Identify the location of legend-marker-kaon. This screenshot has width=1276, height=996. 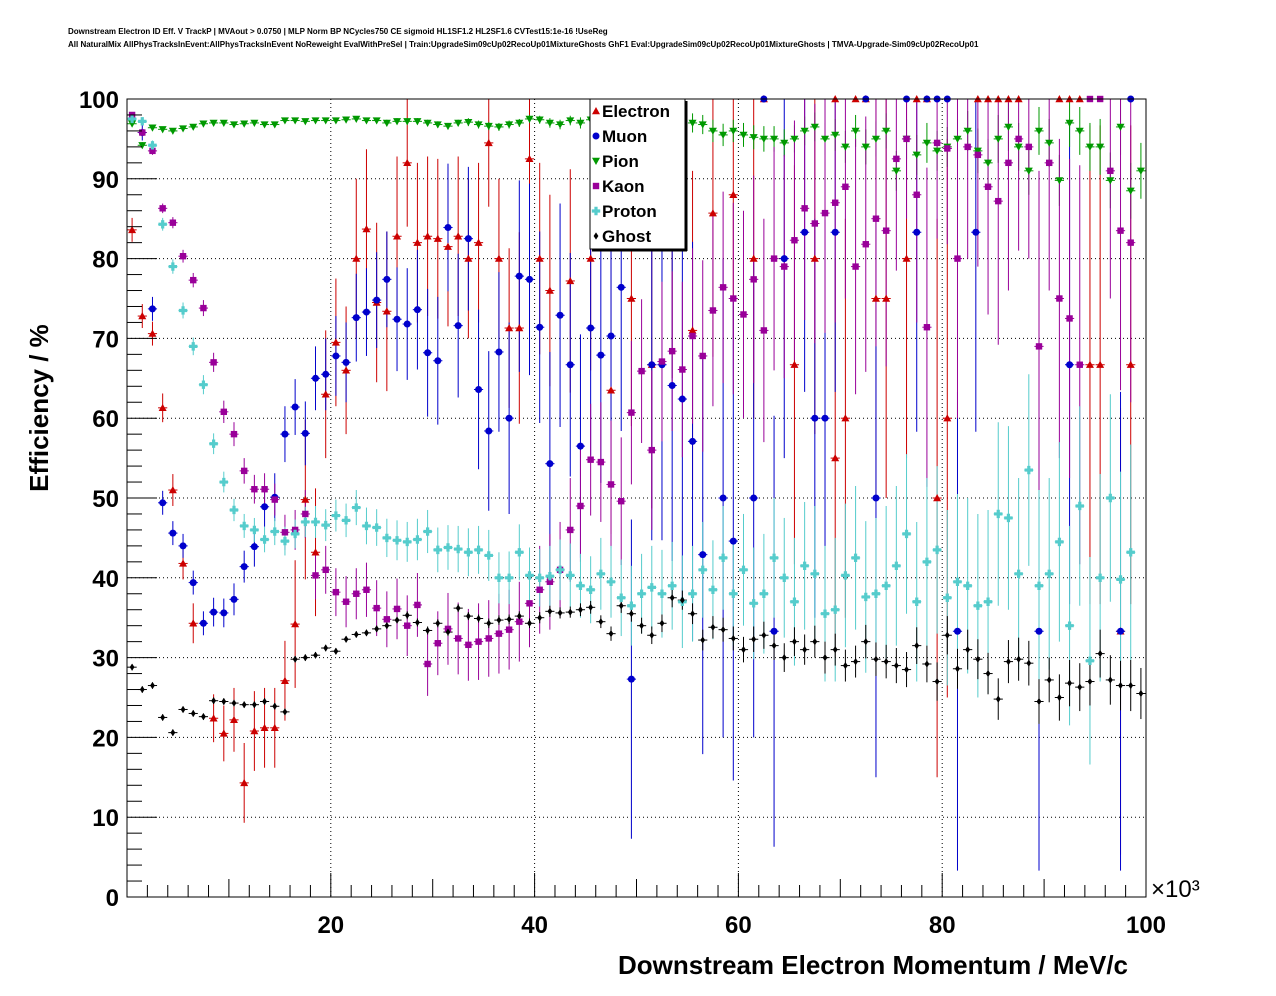
(596, 186).